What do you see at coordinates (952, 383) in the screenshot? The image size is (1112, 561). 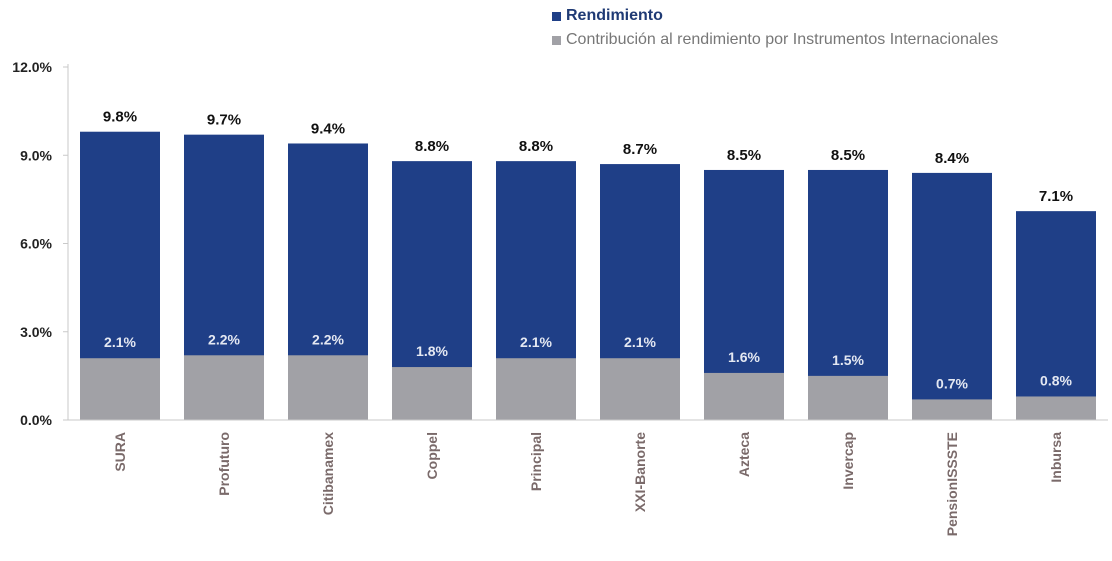 I see `data-label-contribucion: 0.7%` at bounding box center [952, 383].